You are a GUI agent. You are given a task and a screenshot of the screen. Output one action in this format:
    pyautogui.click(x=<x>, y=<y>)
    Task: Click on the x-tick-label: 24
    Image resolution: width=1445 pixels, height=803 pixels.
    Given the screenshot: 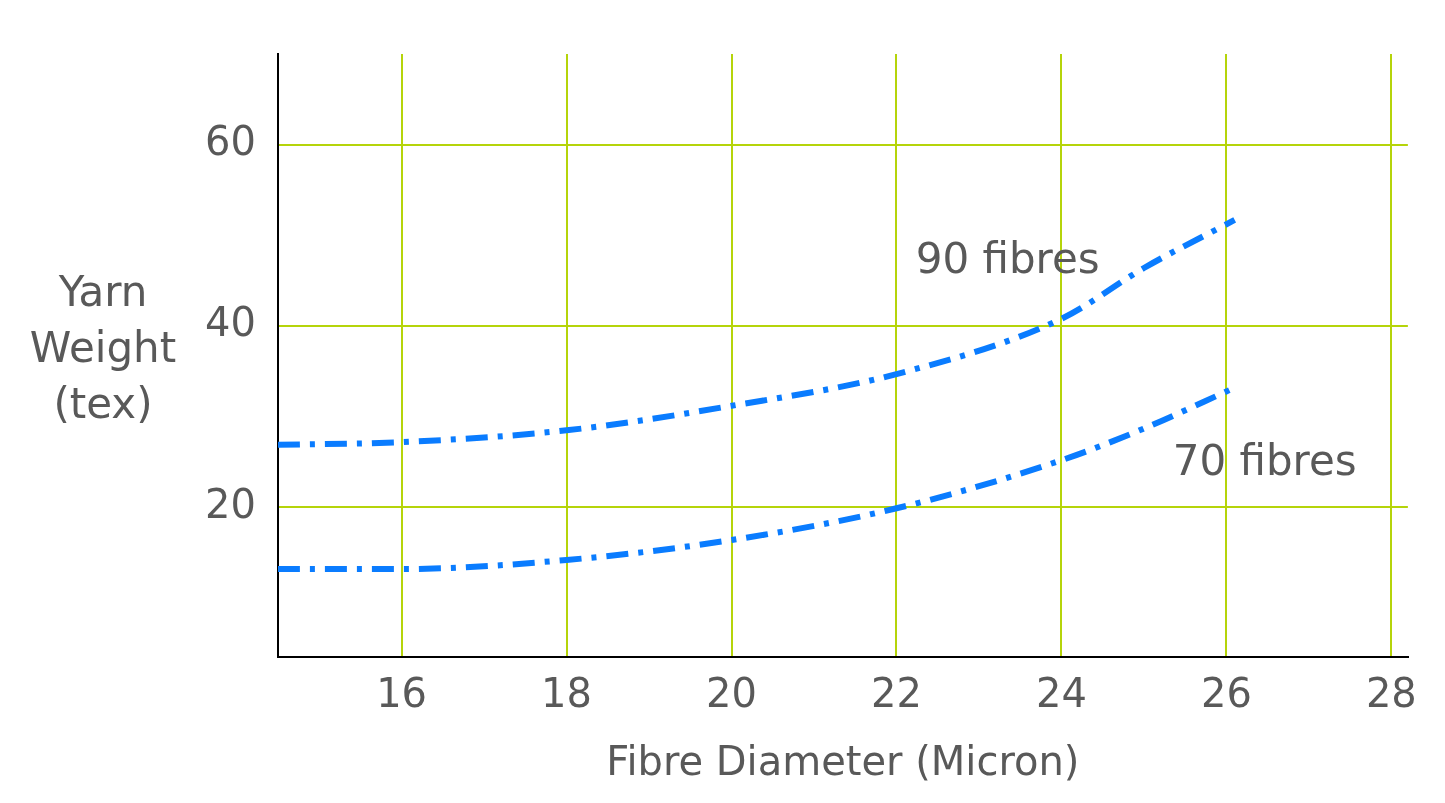 What is the action you would take?
    pyautogui.click(x=1061, y=693)
    